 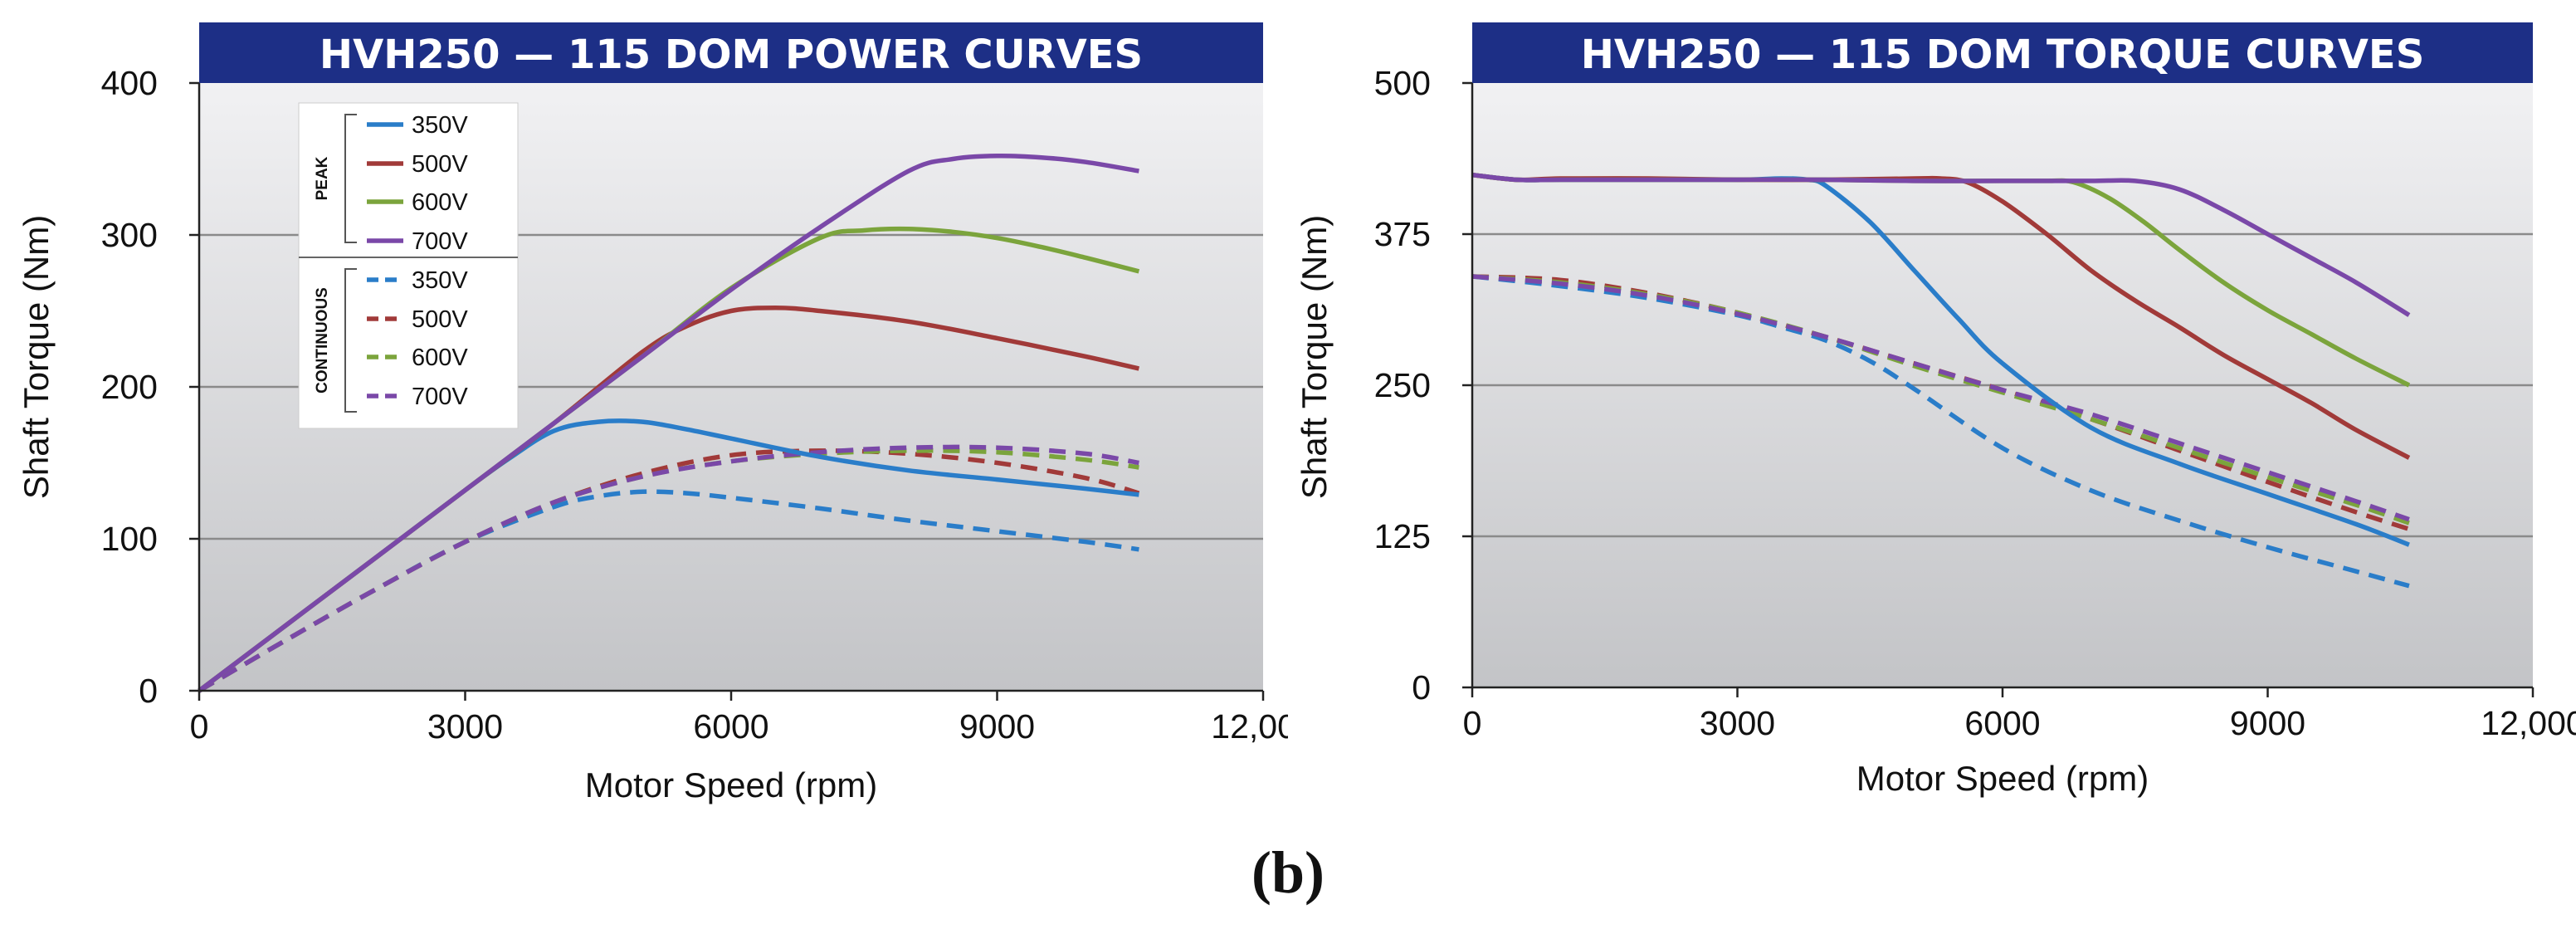 What do you see at coordinates (351, 340) in the screenshot?
I see `legend-continuous-bracket` at bounding box center [351, 340].